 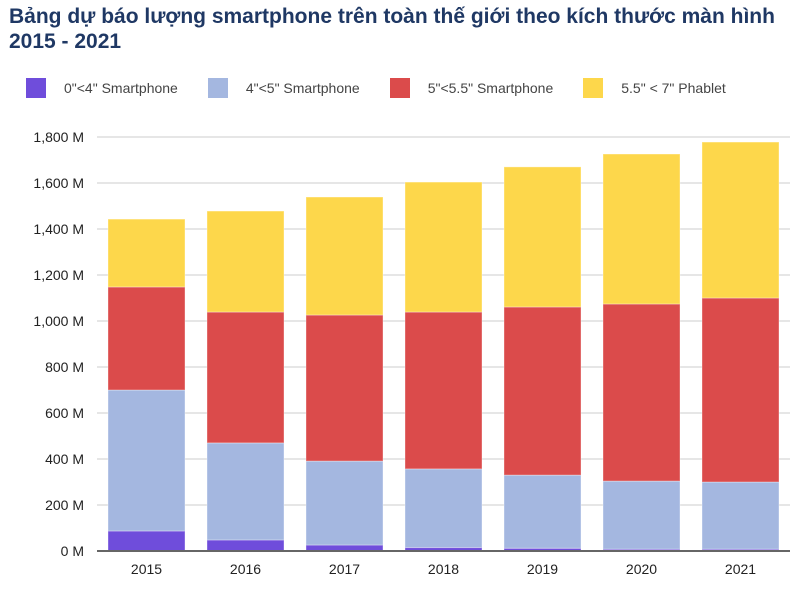 I want to click on y-tick-label: 0 M, so click(x=72, y=551).